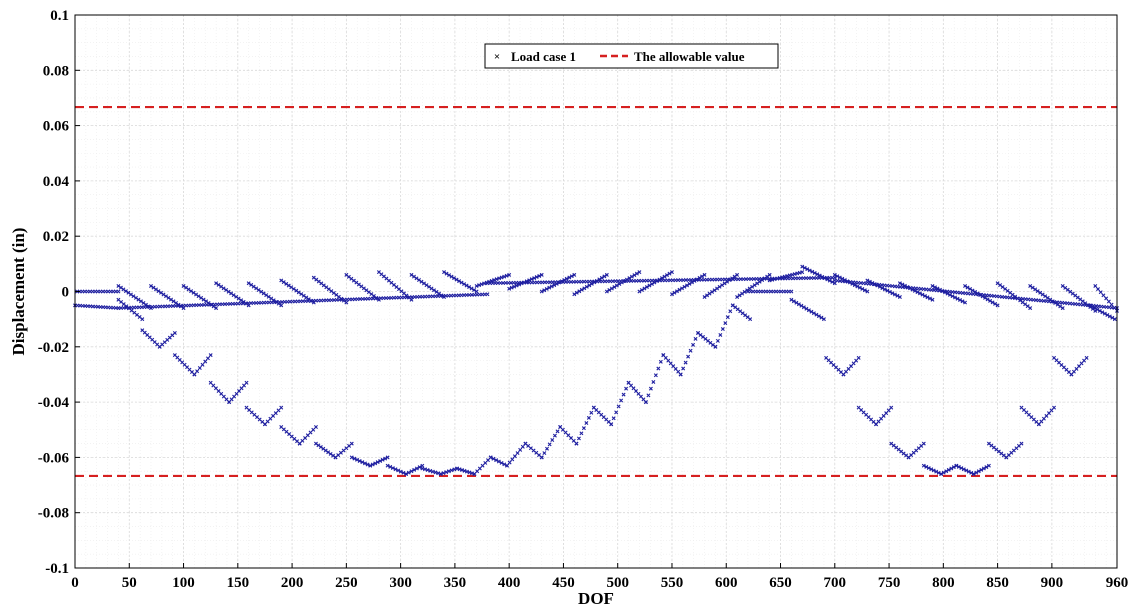 Image resolution: width=1135 pixels, height=610 pixels. I want to click on y-tick-label: 0.08, so click(56, 71).